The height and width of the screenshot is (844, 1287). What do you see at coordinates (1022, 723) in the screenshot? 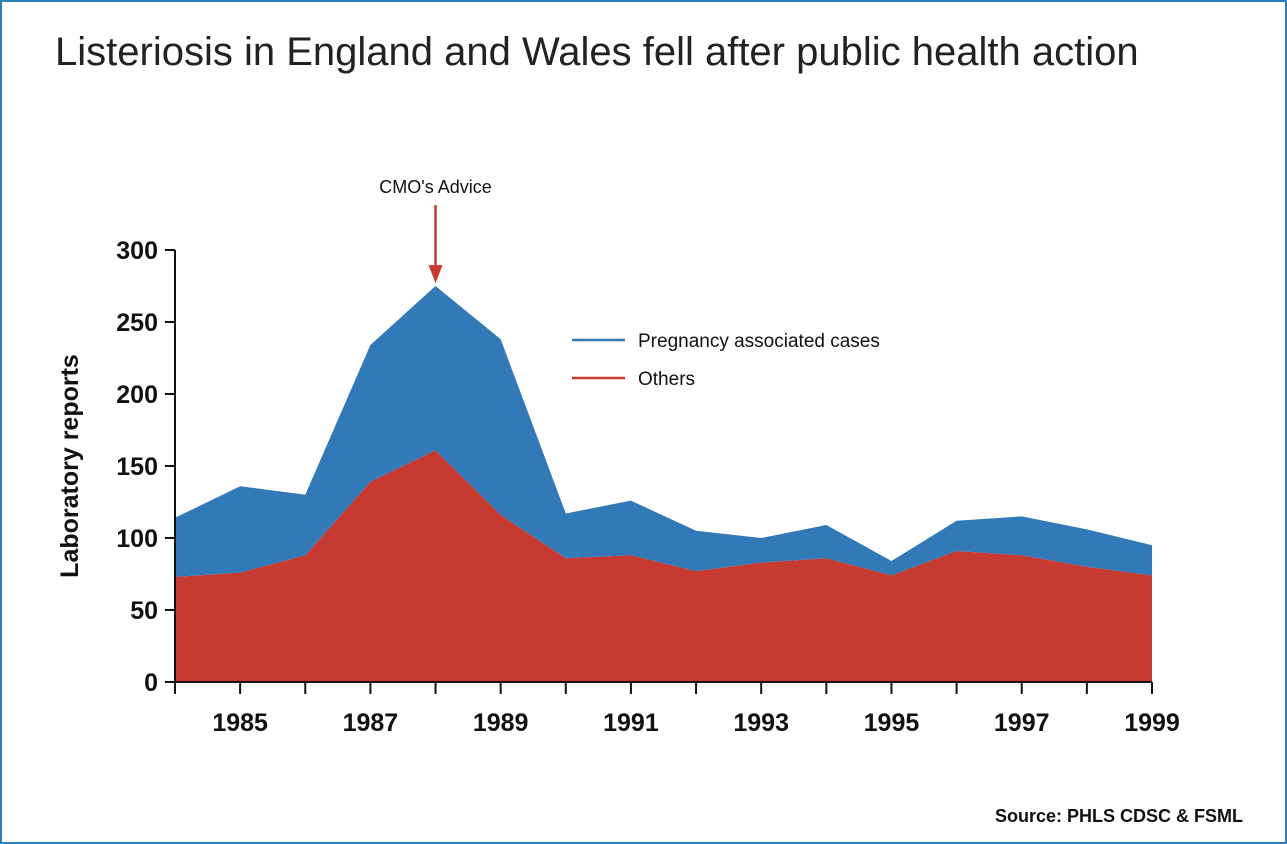
I see `x-tick-label: 1997` at bounding box center [1022, 723].